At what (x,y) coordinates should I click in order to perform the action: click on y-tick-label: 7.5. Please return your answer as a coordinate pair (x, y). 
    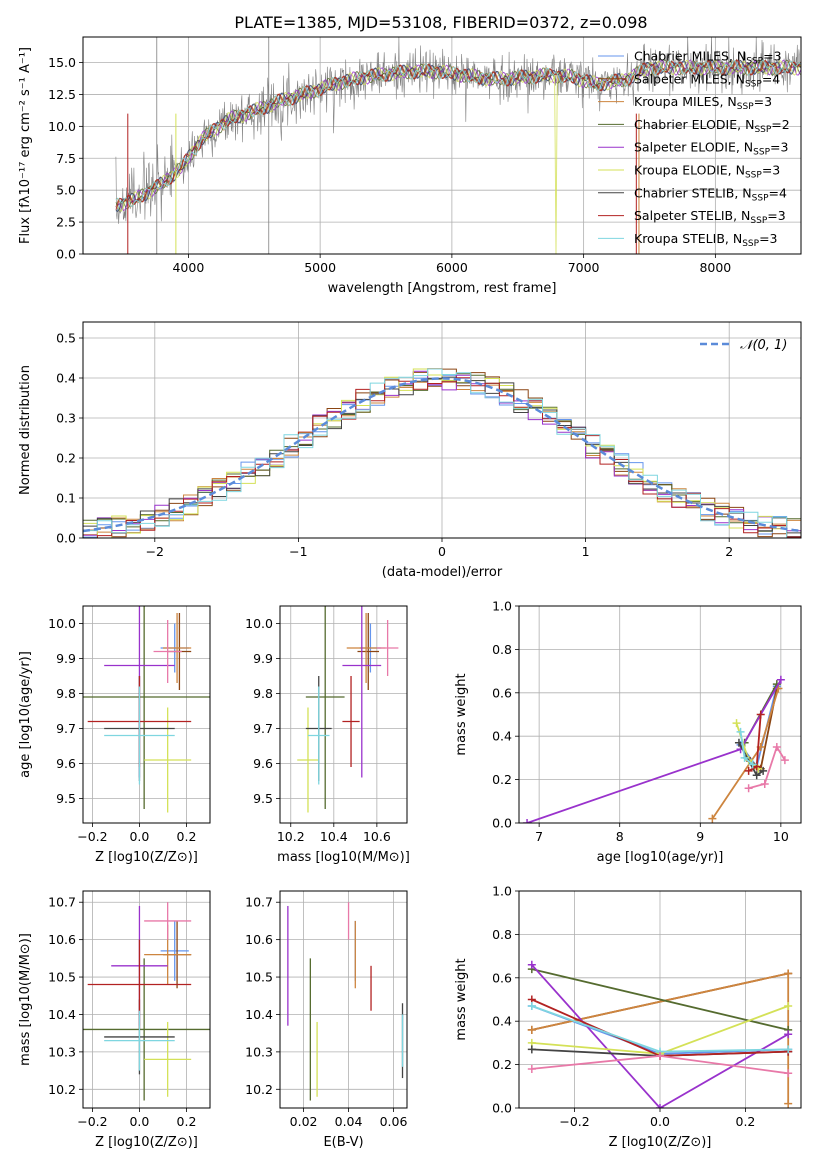
    Looking at the image, I should click on (66, 158).